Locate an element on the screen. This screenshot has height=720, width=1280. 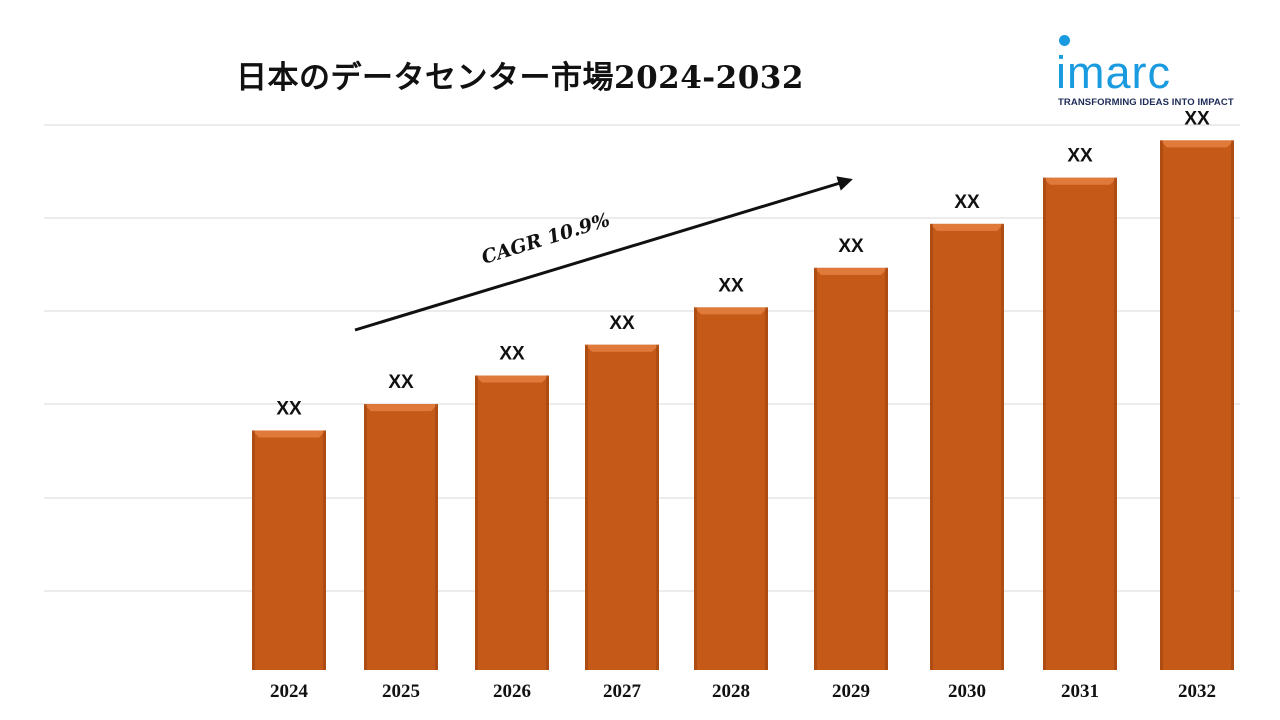
bar-2029 is located at coordinates (851, 468).